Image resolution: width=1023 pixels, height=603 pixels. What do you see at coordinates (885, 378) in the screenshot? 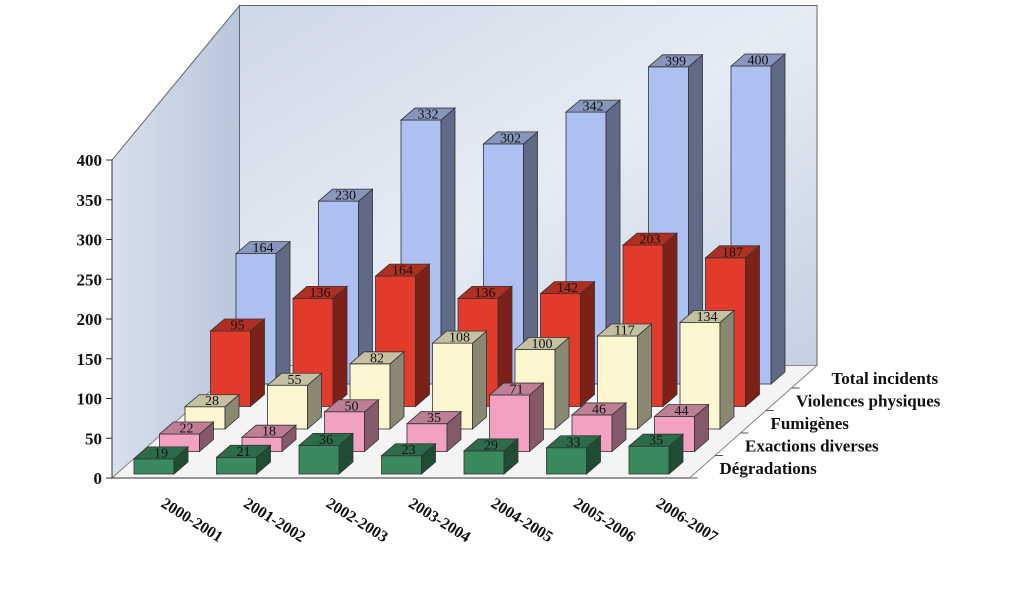
I see `series-label: Total incidents` at bounding box center [885, 378].